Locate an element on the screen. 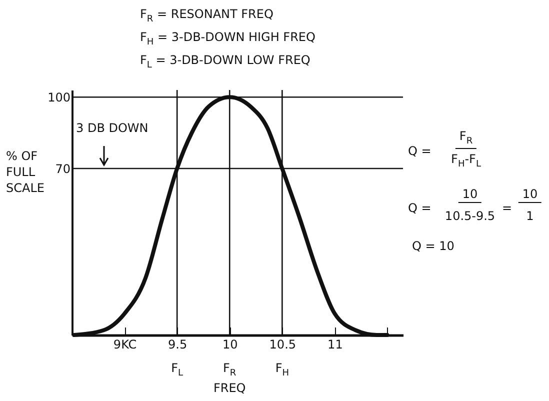 This screenshot has height=401, width=549. annotation: 3 DB DOWN is located at coordinates (112, 128).